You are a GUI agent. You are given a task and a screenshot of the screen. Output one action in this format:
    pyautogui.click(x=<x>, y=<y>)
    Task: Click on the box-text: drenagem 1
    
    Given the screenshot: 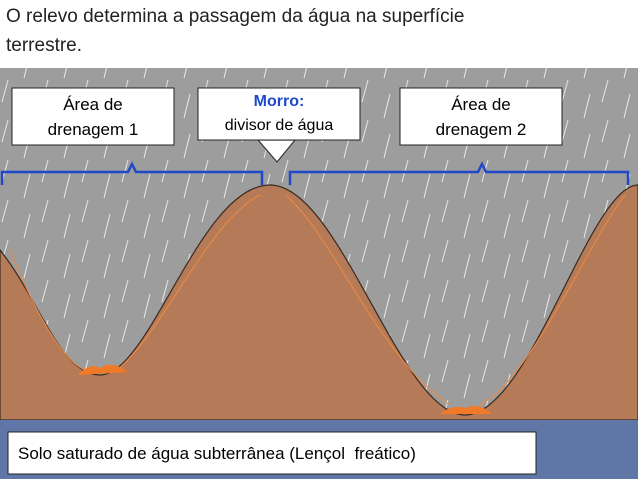 What is the action you would take?
    pyautogui.click(x=93, y=129)
    